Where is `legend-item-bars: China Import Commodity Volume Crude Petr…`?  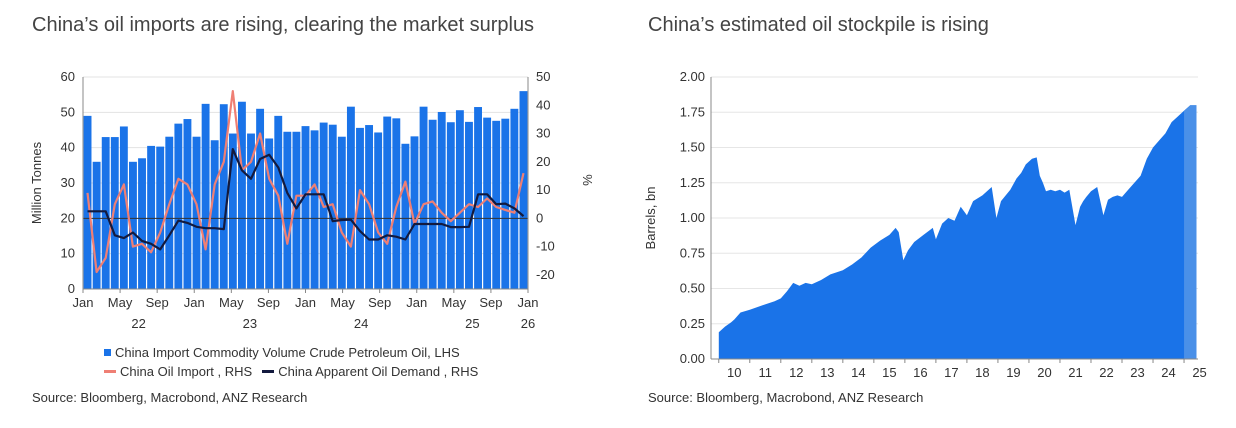
legend-item-bars: China Import Commodity Volume Crude Petr… is located at coordinates (282, 352).